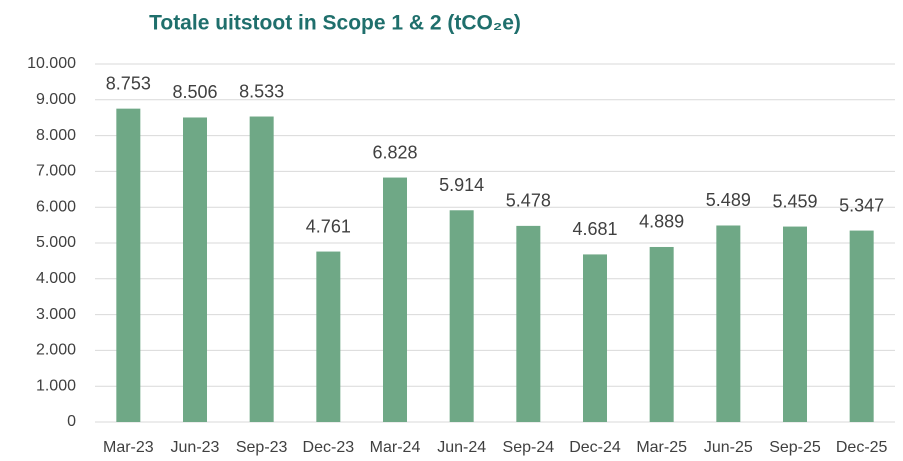 The image size is (903, 461). What do you see at coordinates (728, 447) in the screenshot?
I see `x-tick-label: Jun-25` at bounding box center [728, 447].